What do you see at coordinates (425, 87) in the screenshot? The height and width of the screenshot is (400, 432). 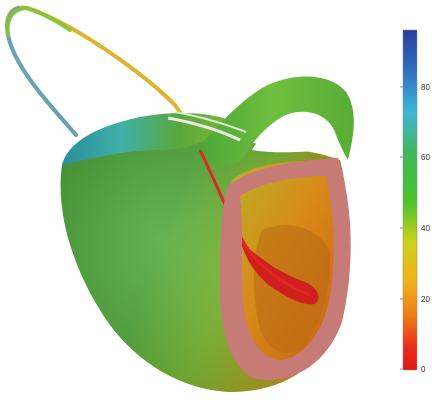 I see `color-scale-tick-label: 80` at bounding box center [425, 87].